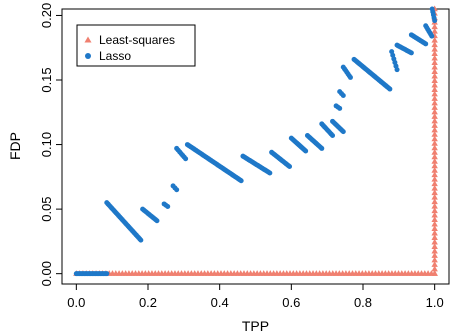 This screenshot has width=458, height=335. Describe the element at coordinates (88, 56) in the screenshot. I see `lasso-legend-marker` at that location.